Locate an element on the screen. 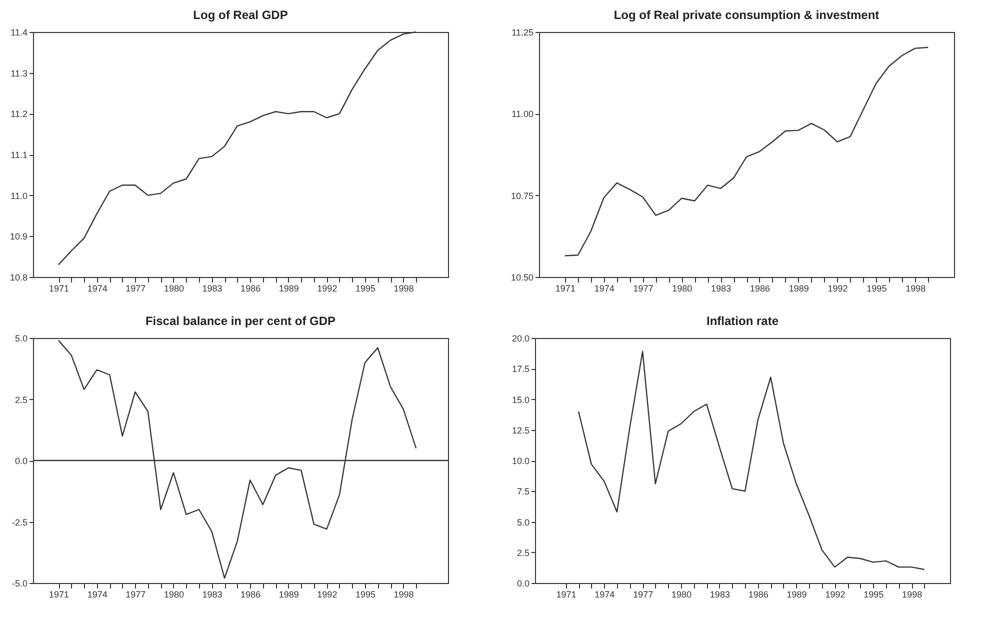 This screenshot has height=636, width=988. y-tick-label: 17.5 is located at coordinates (521, 369).